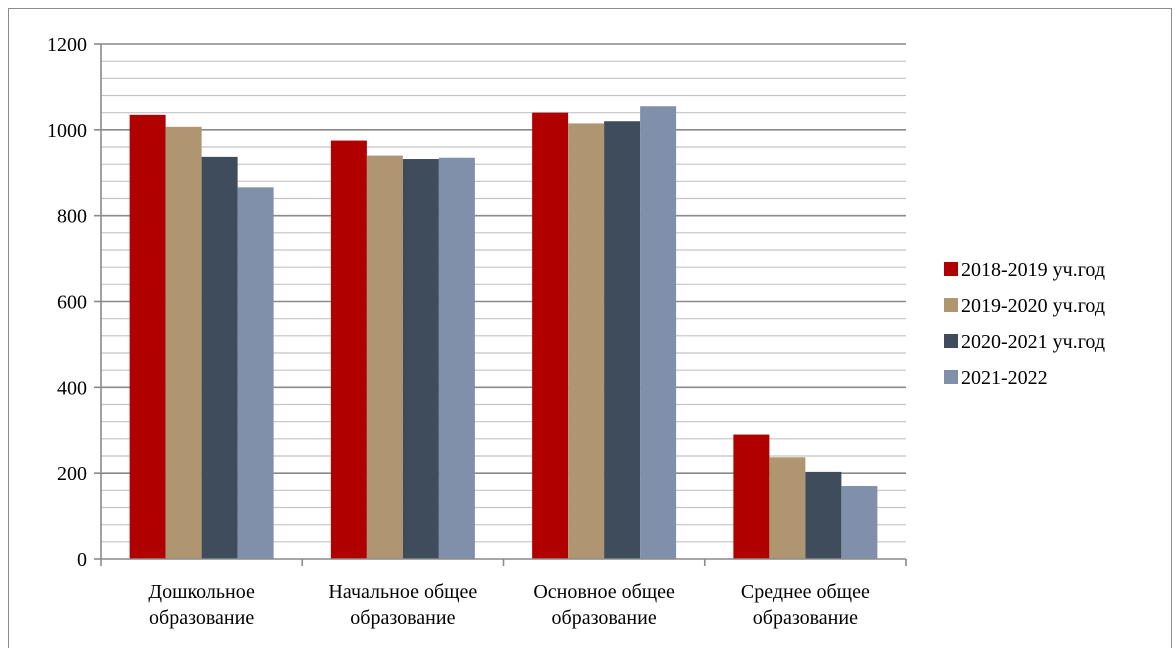 This screenshot has width=1175, height=648. I want to click on y-tick-labels: 0 200 400 600 800 1000 1200, so click(67, 302).